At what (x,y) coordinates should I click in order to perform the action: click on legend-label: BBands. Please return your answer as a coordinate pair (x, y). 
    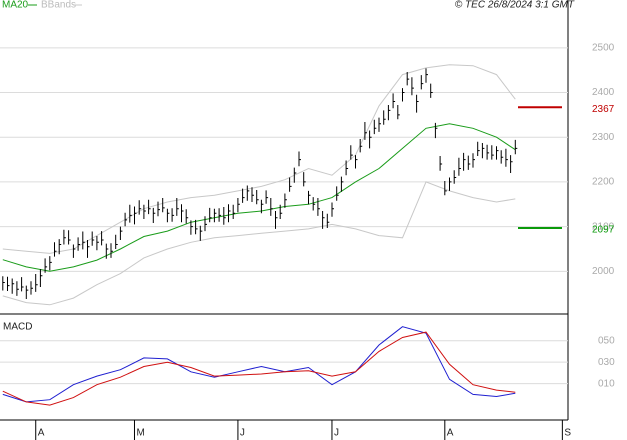
    Looking at the image, I should click on (58, 5).